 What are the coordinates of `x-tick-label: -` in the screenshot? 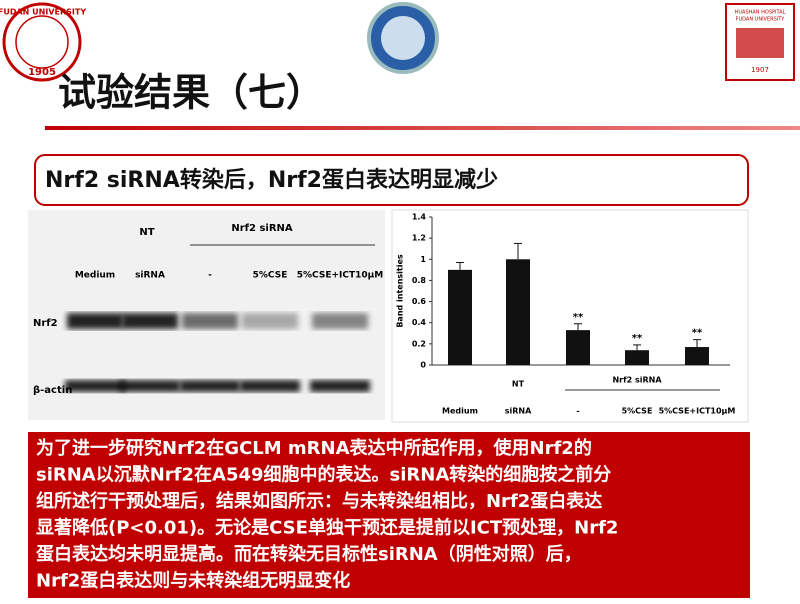 It's located at (577, 411).